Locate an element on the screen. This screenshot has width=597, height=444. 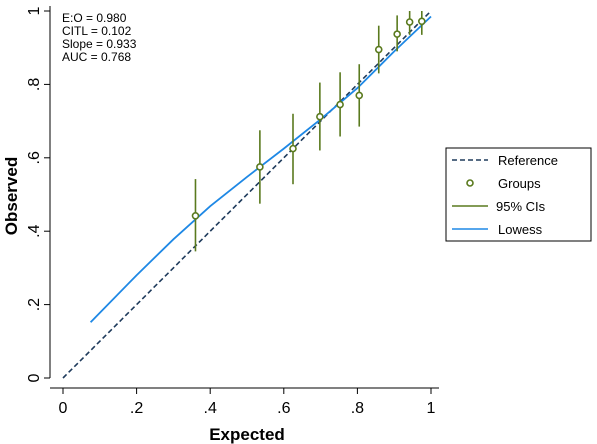
legend-swatch-groups is located at coordinates (470, 183).